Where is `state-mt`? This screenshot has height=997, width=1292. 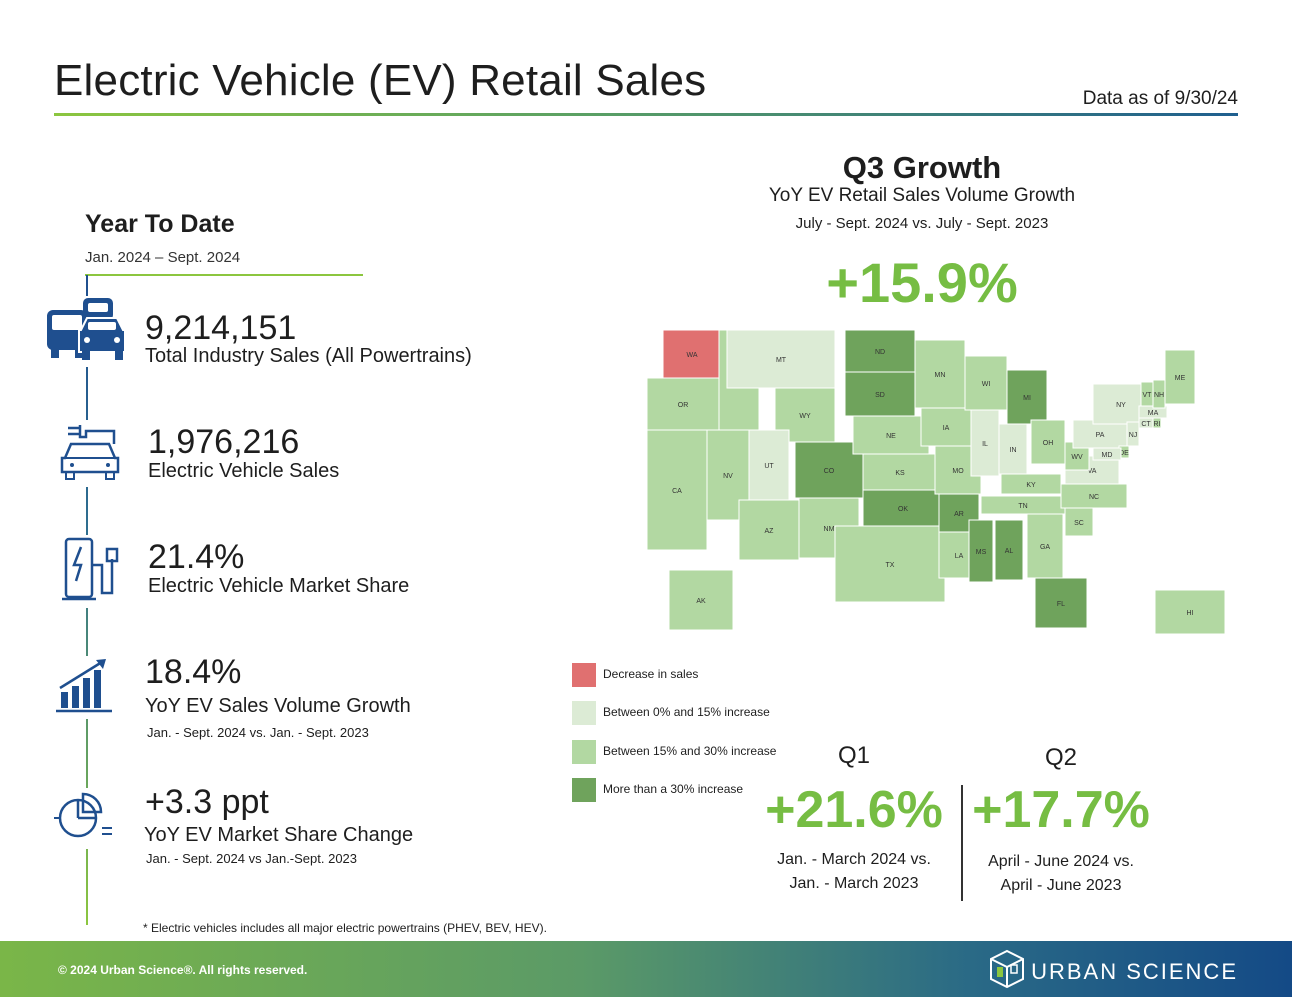 state-mt is located at coordinates (781, 359).